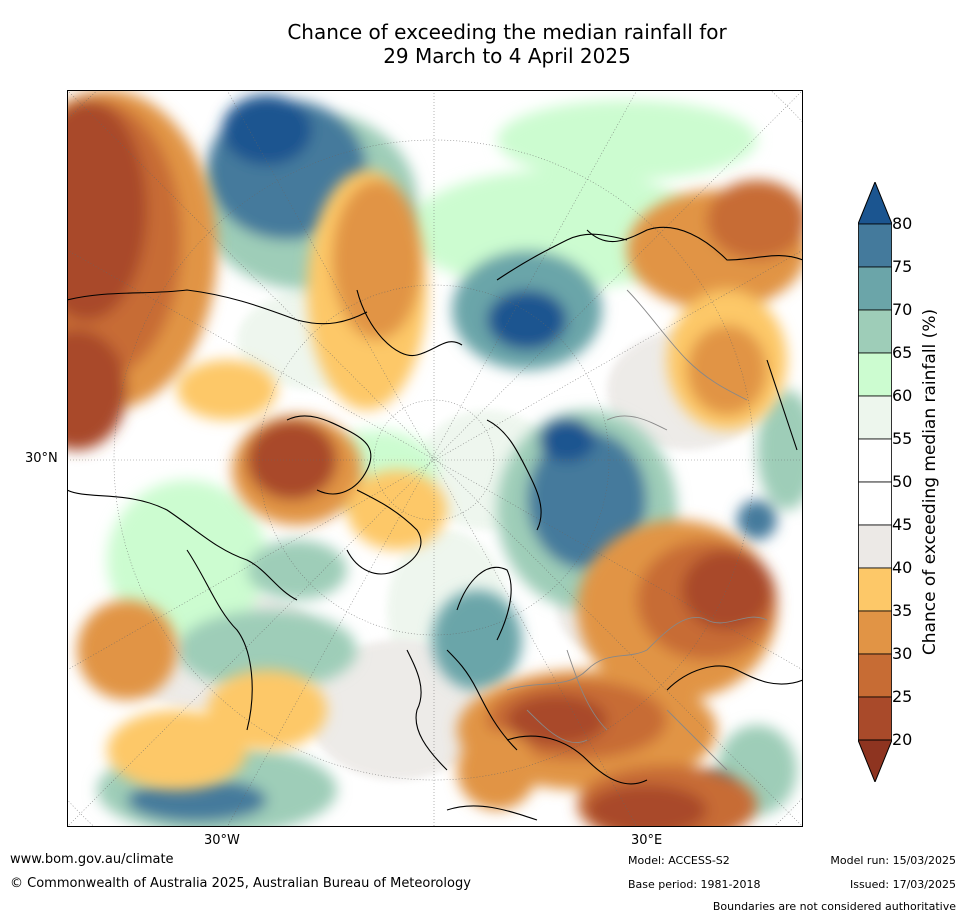  I want to click on footer-model: Model: ACCESS-S2, so click(679, 860).